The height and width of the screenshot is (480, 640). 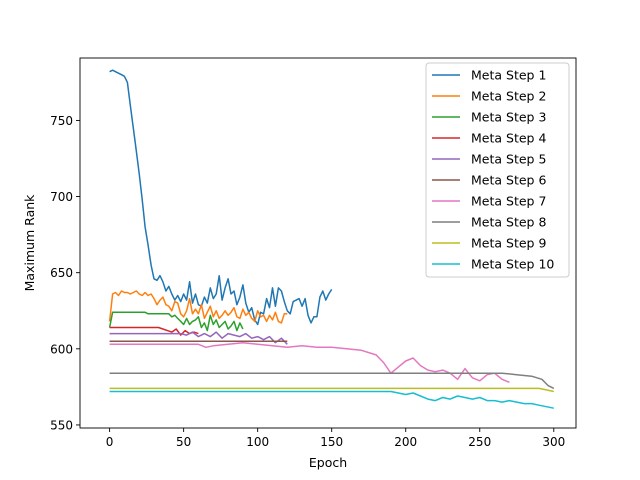 What do you see at coordinates (508, 159) in the screenshot?
I see `legend-label-5: Meta Step 5` at bounding box center [508, 159].